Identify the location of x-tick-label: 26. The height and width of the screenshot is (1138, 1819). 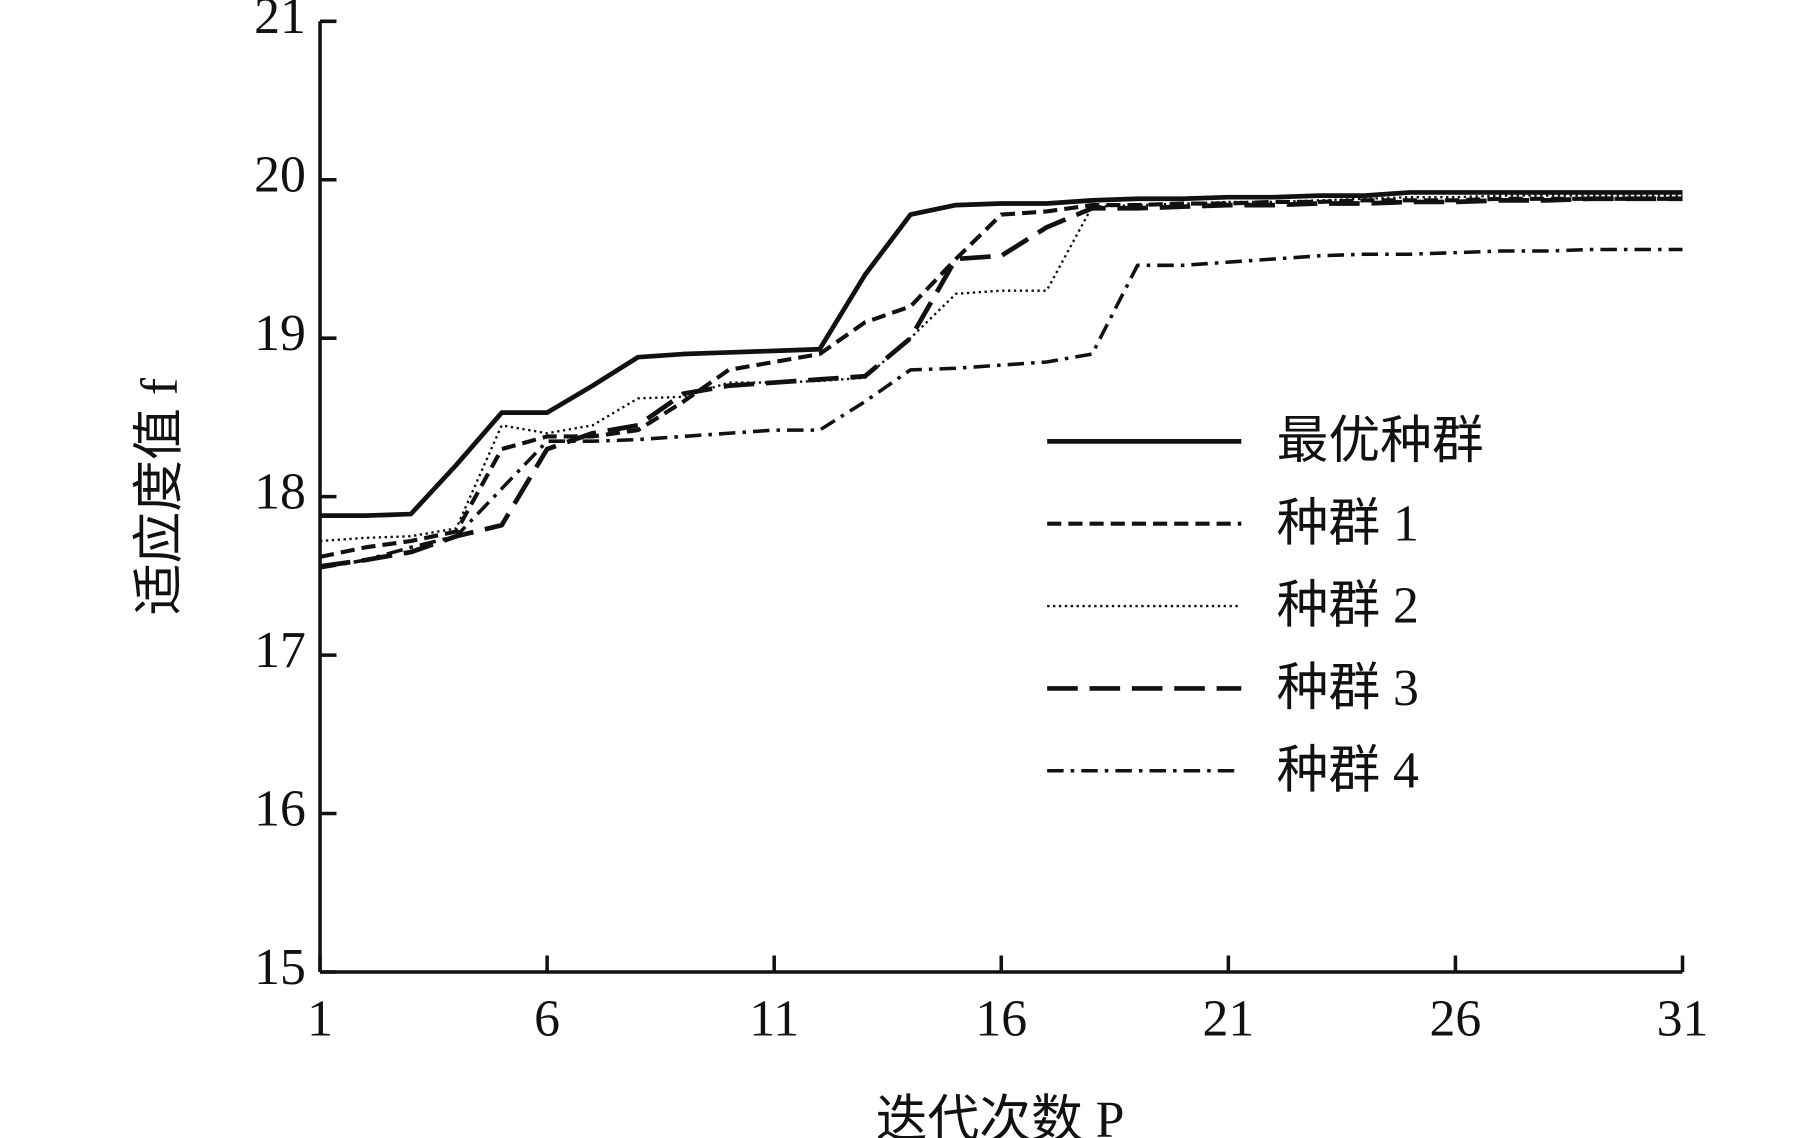
(1456, 1019).